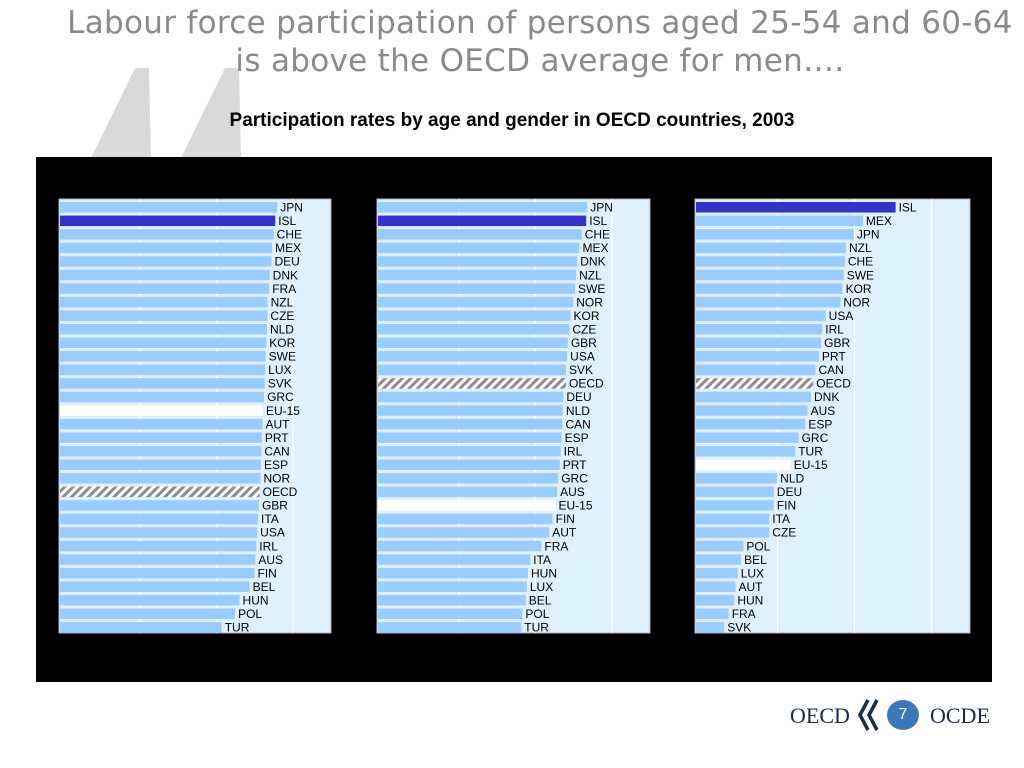 The width and height of the screenshot is (1024, 768). I want to click on bar-label-tur: TUR, so click(536, 628).